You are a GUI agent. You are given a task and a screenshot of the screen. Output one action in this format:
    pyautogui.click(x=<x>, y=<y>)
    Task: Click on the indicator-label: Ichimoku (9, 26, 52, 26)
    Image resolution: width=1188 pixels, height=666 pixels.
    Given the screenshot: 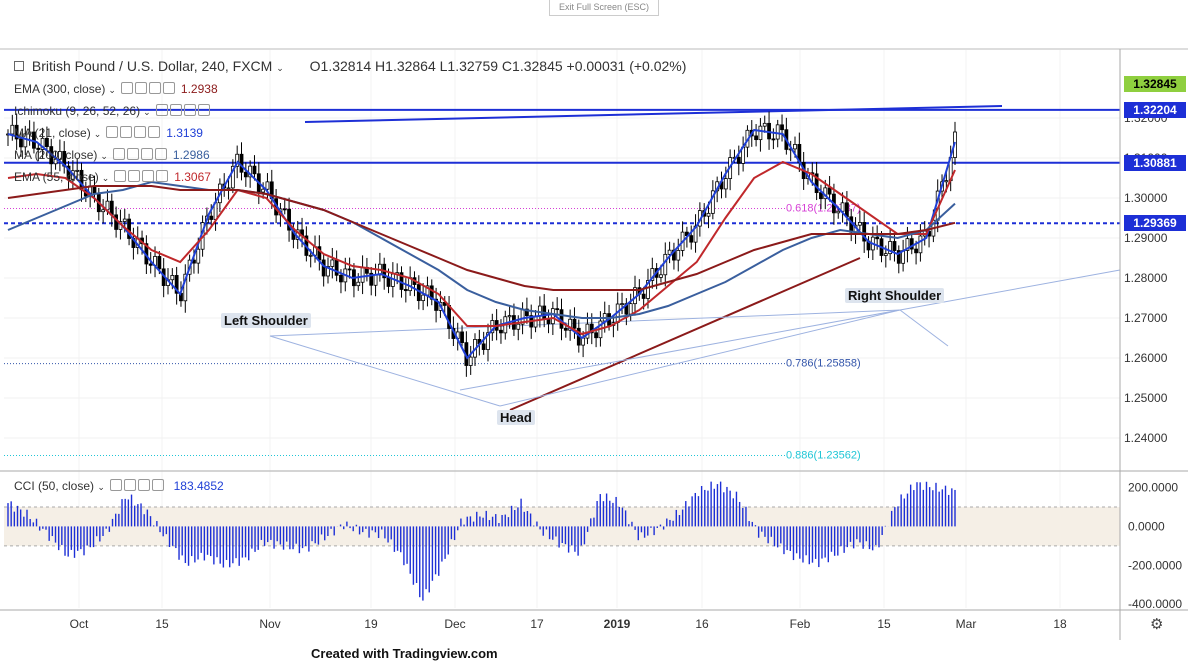 What is the action you would take?
    pyautogui.click(x=77, y=111)
    